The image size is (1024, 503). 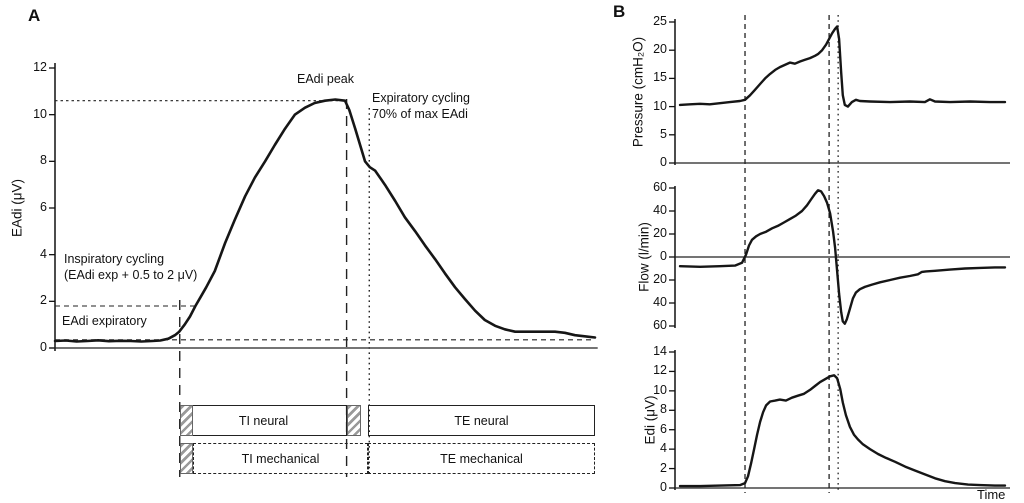 I want to click on panel-a-y-axis-label: EAdi (μV), so click(x=17, y=208).